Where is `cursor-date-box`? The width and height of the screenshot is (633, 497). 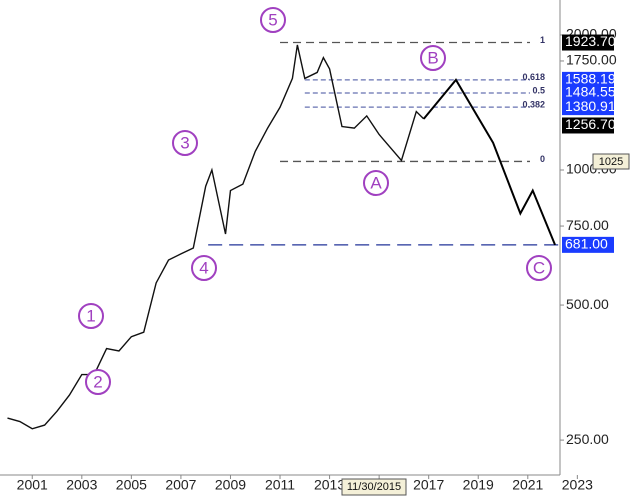
cursor-date-box is located at coordinates (374, 487).